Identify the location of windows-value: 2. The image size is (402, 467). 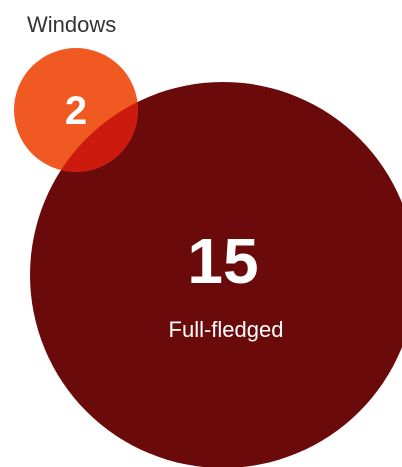
(76, 111).